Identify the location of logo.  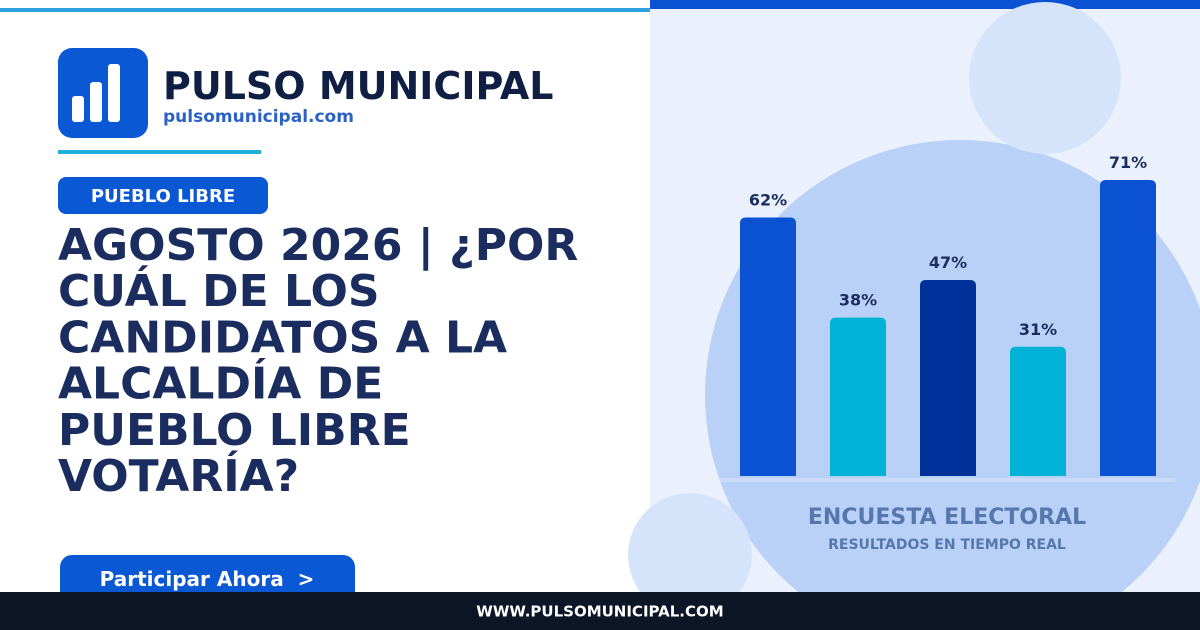
(103, 93).